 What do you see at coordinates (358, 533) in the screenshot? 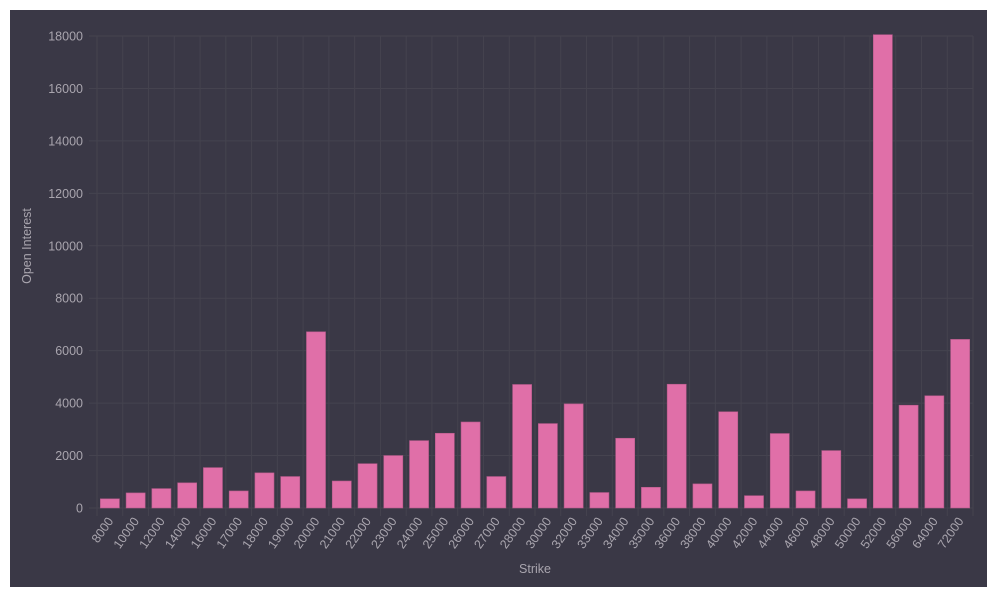
I see `x-tick-label: 22000` at bounding box center [358, 533].